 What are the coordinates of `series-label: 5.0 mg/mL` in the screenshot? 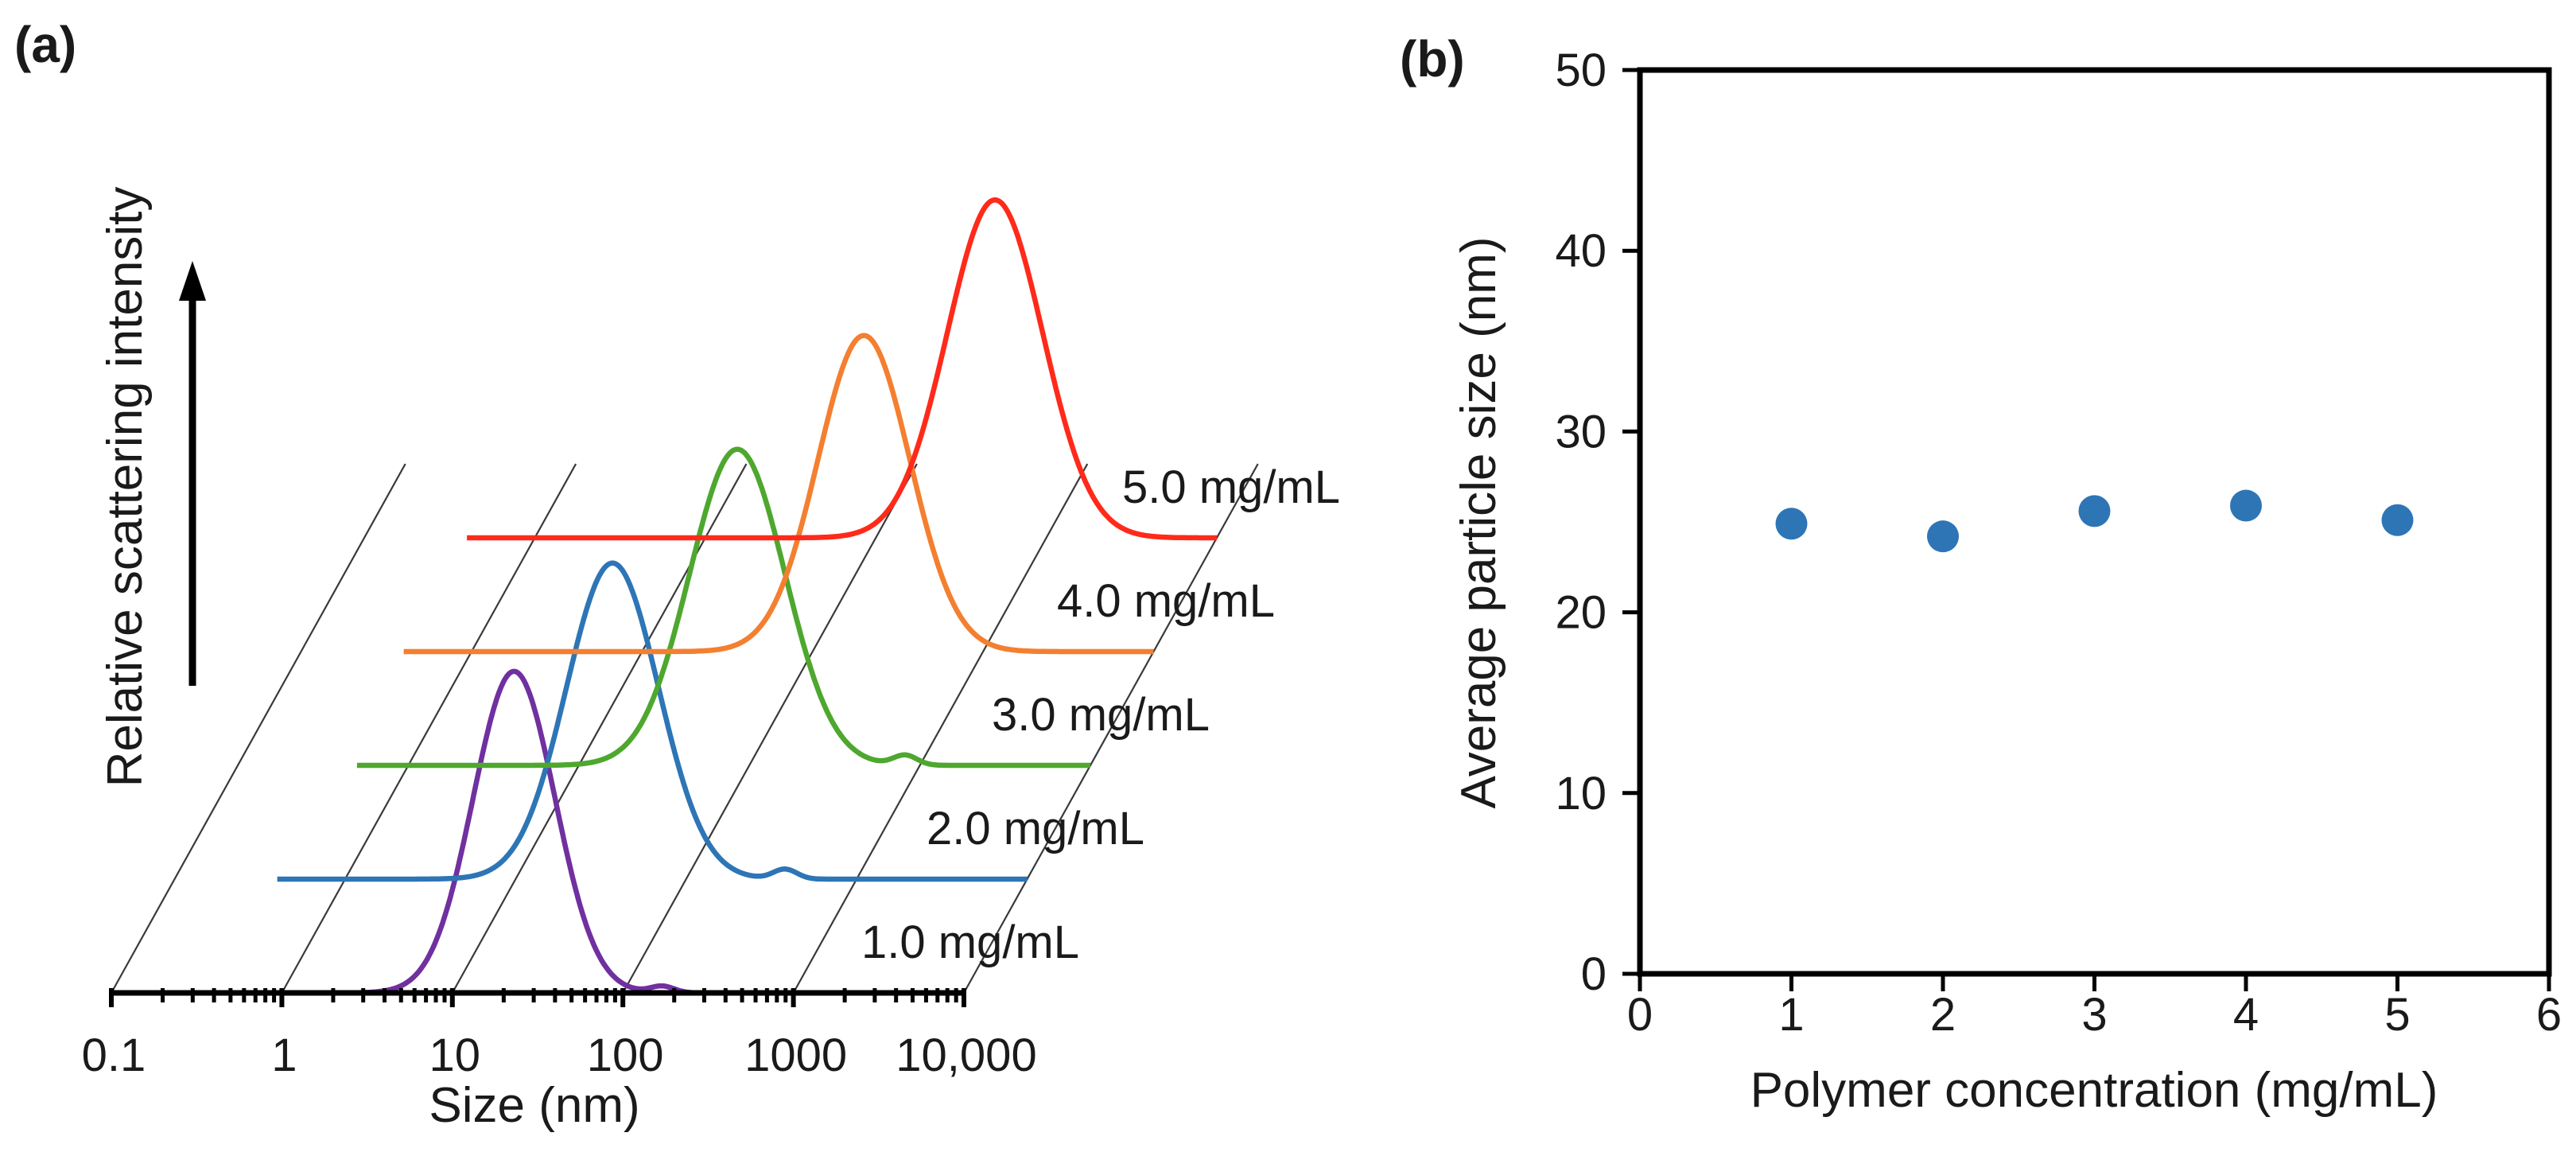 It's located at (1231, 487).